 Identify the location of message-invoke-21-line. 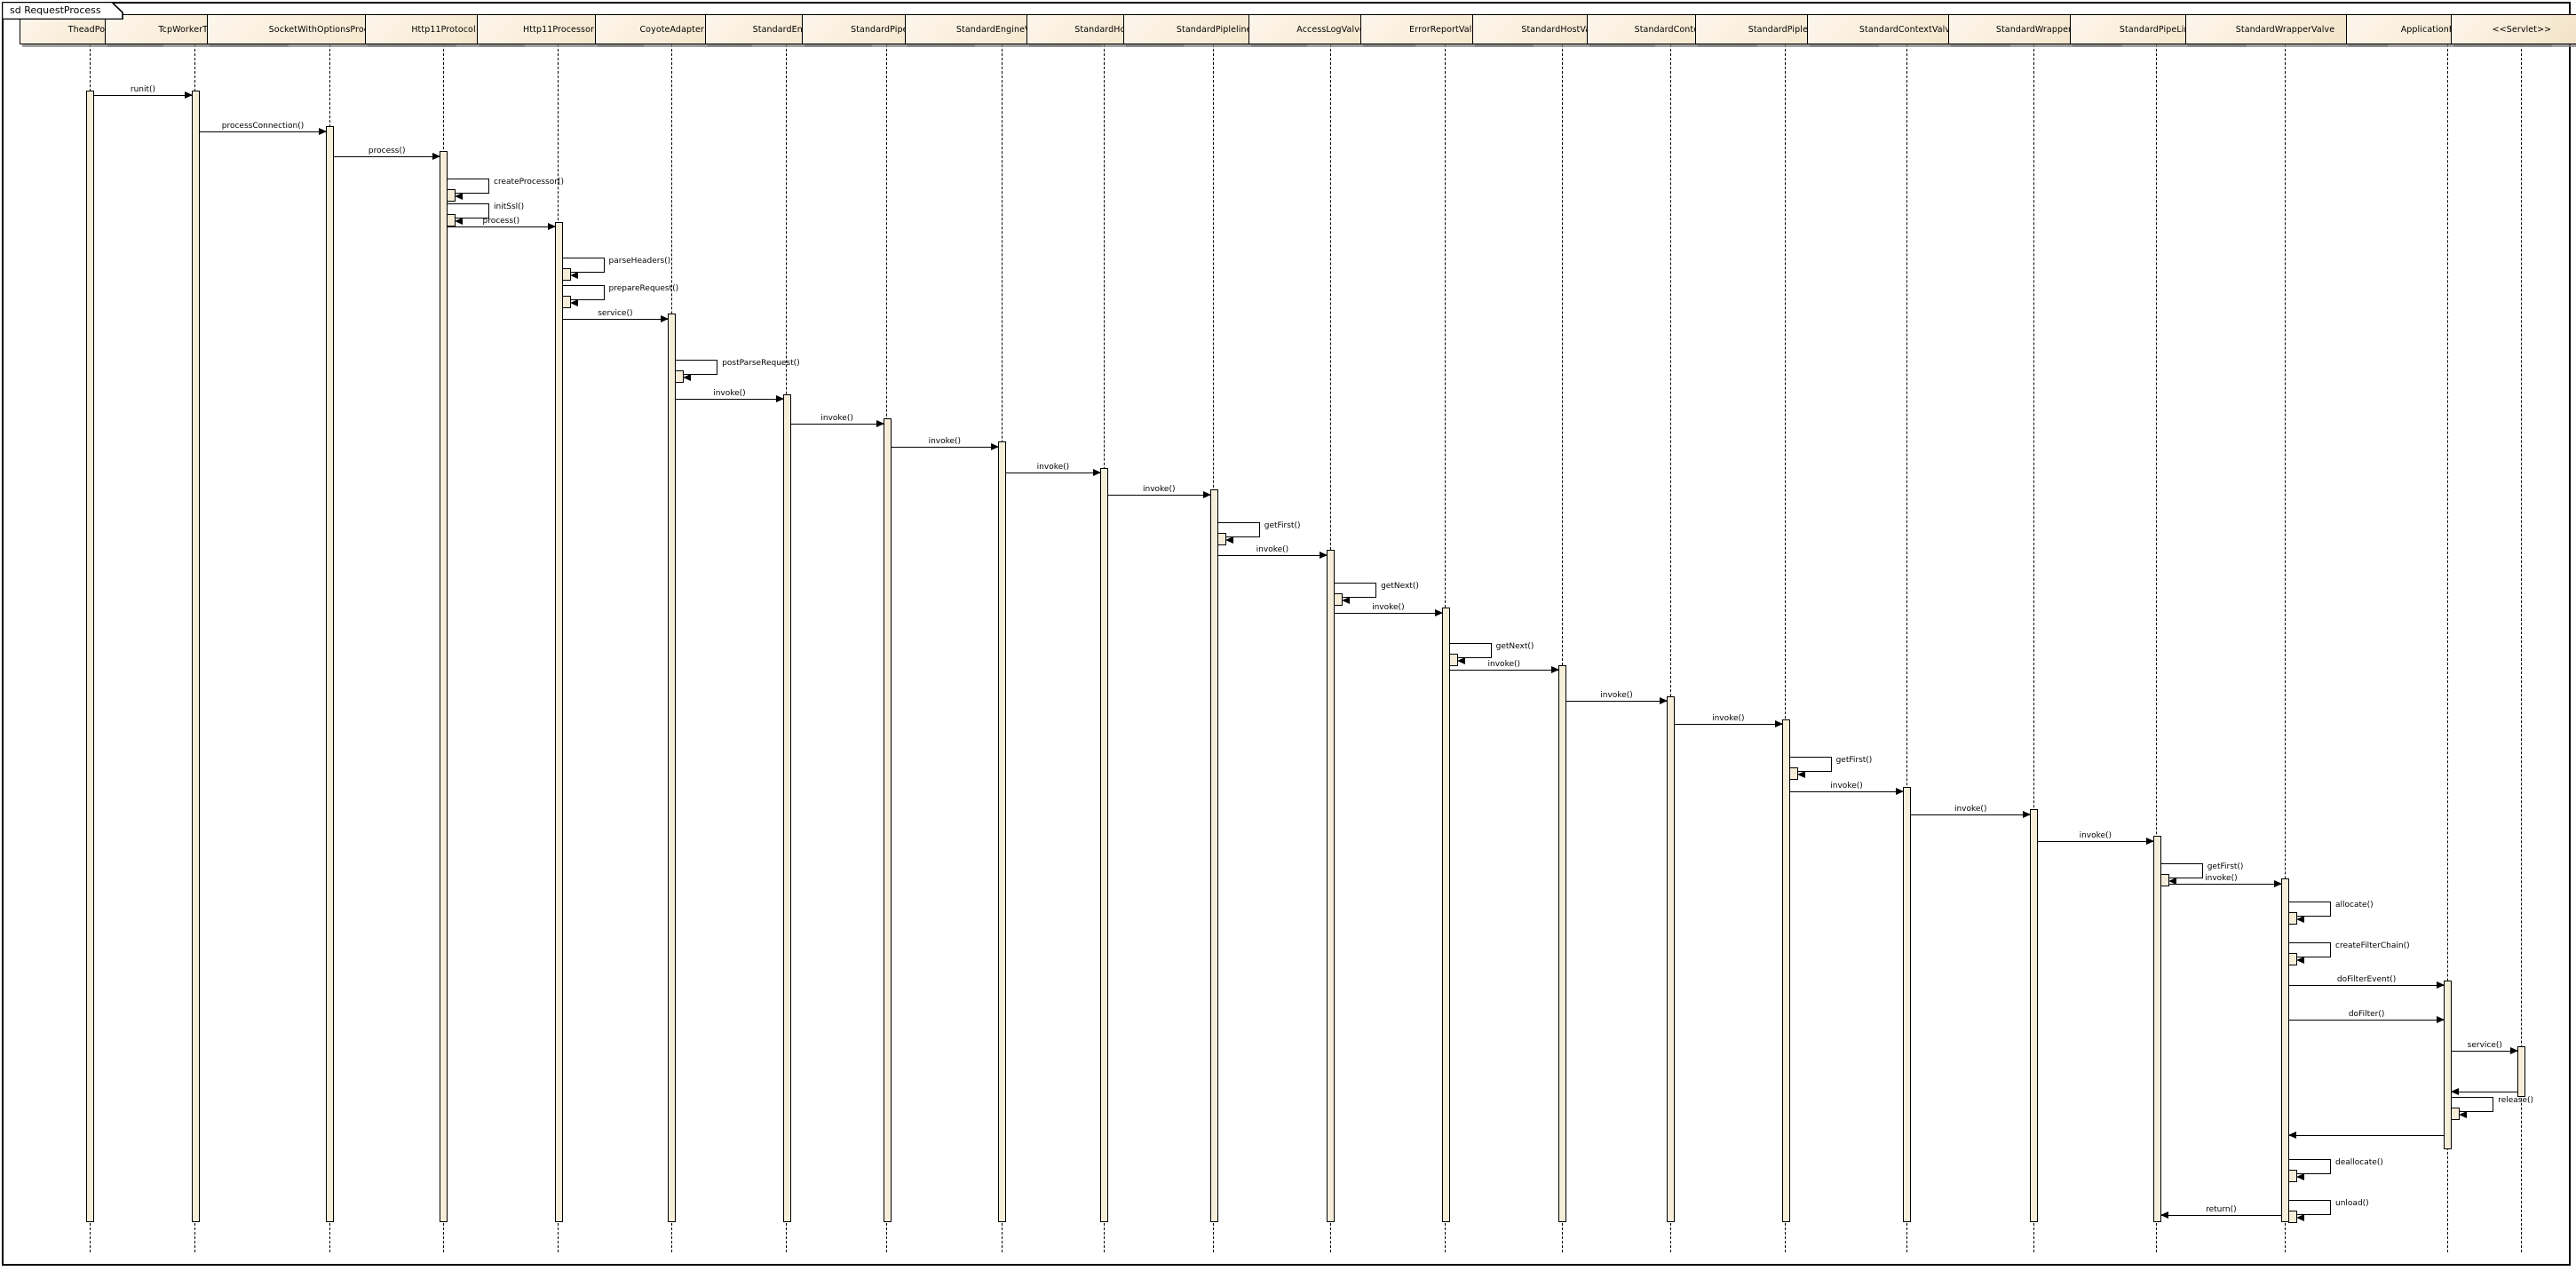
(1617, 702).